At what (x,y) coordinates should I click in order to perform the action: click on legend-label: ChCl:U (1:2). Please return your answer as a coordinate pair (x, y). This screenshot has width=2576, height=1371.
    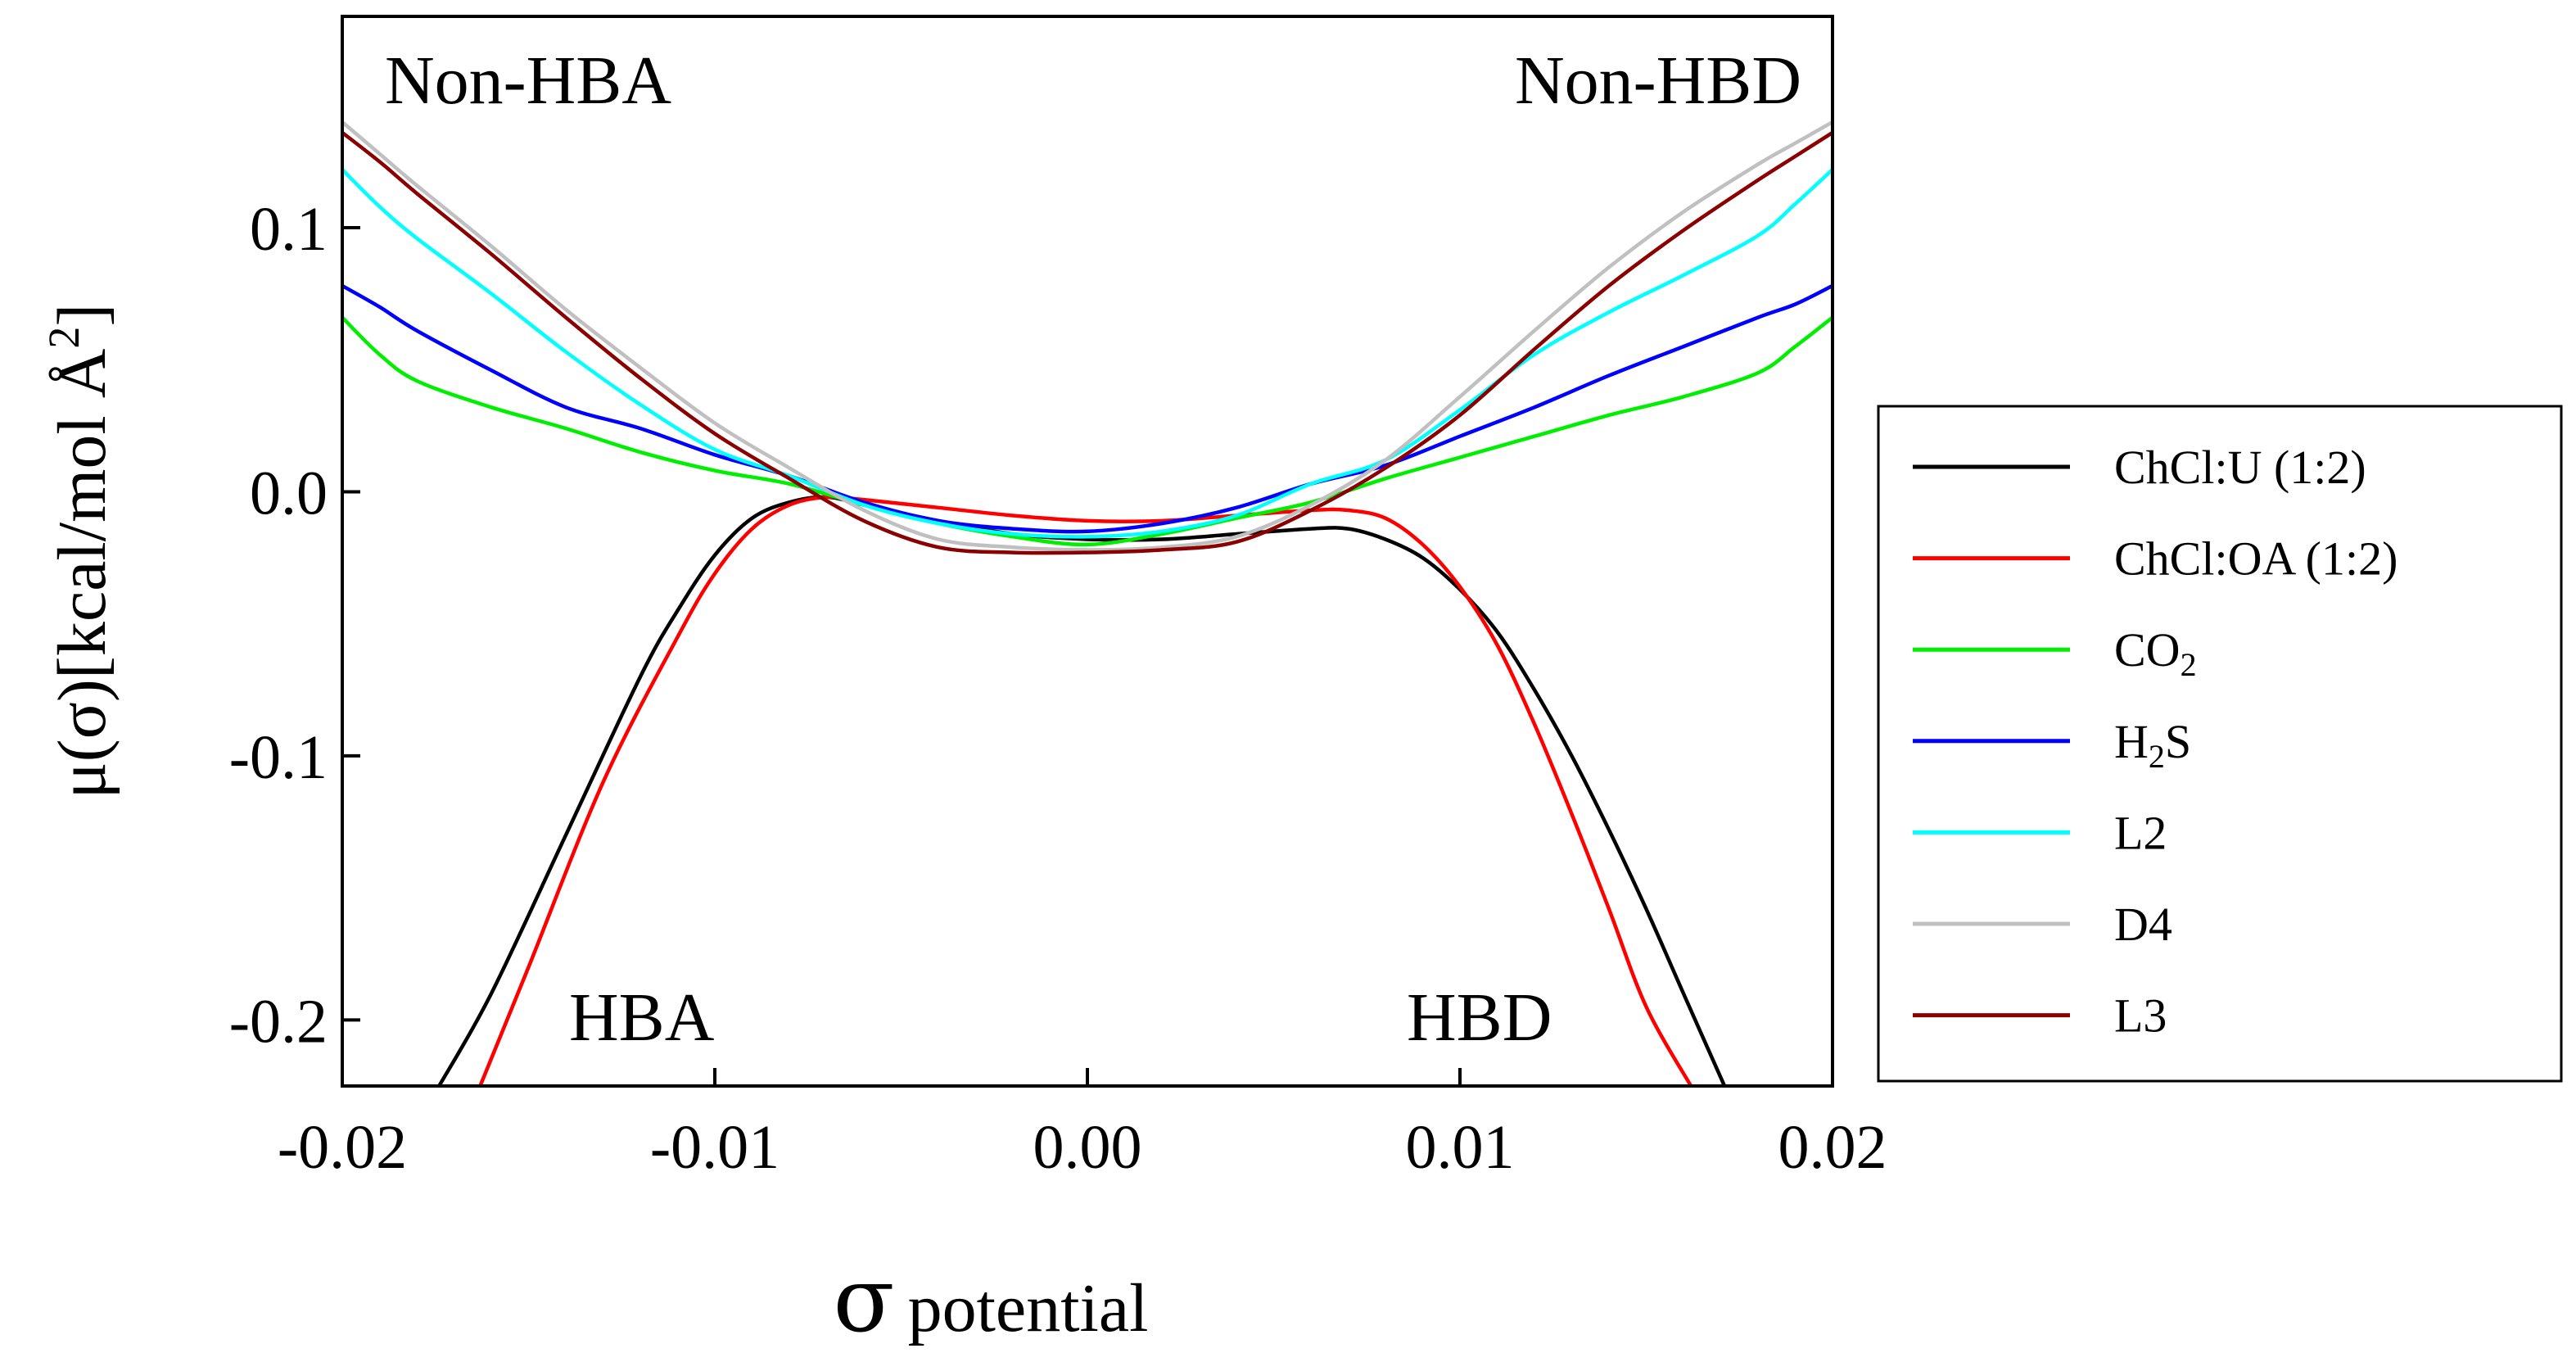
    Looking at the image, I should click on (2240, 468).